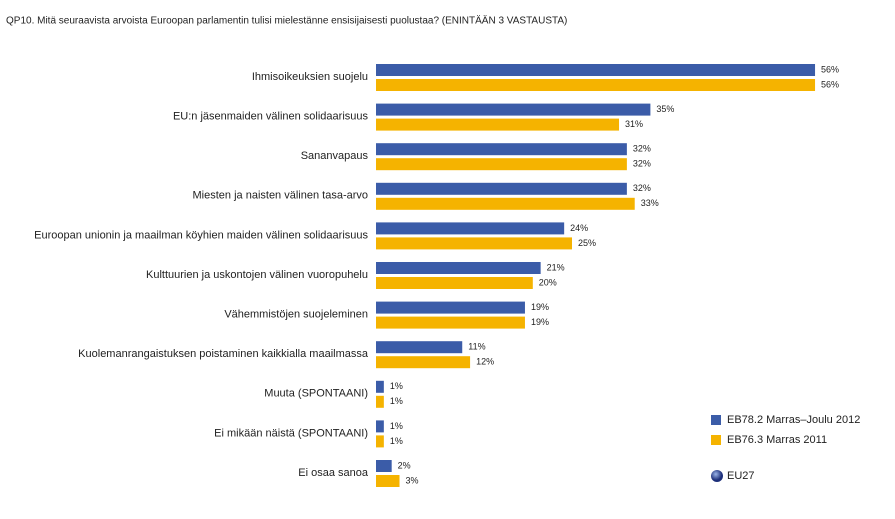  What do you see at coordinates (579, 228) in the screenshot?
I see `value-label: 24%` at bounding box center [579, 228].